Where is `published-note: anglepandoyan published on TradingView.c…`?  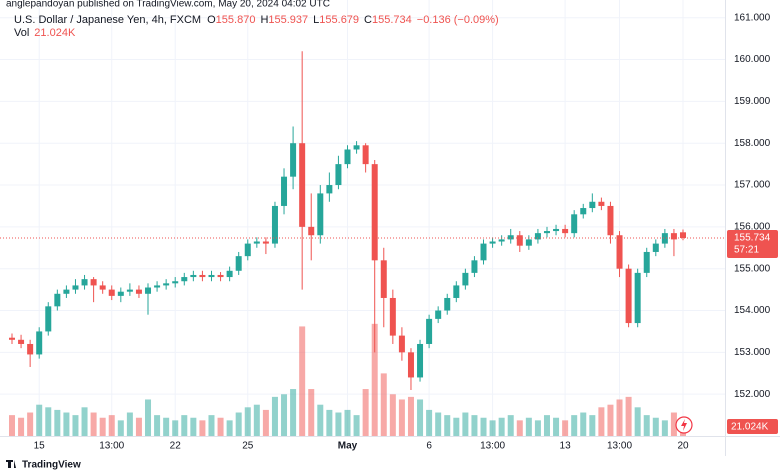 published-note: anglepandoyan published on TradingView.c… is located at coordinates (168, 5).